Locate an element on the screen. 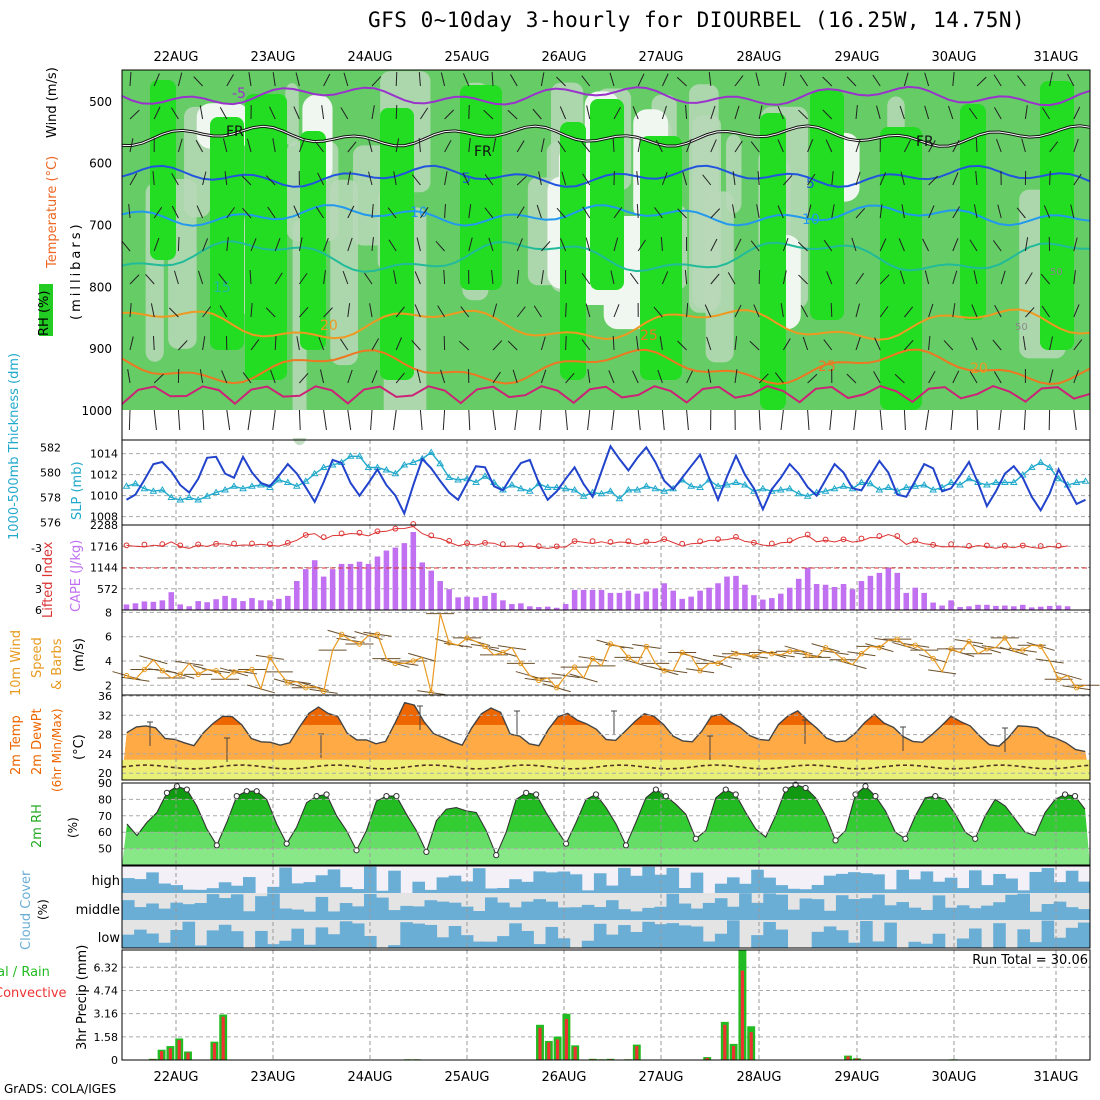 Image resolution: width=1100 pixels, height=1100 pixels. wind-tick-label: 4 is located at coordinates (108, 661).